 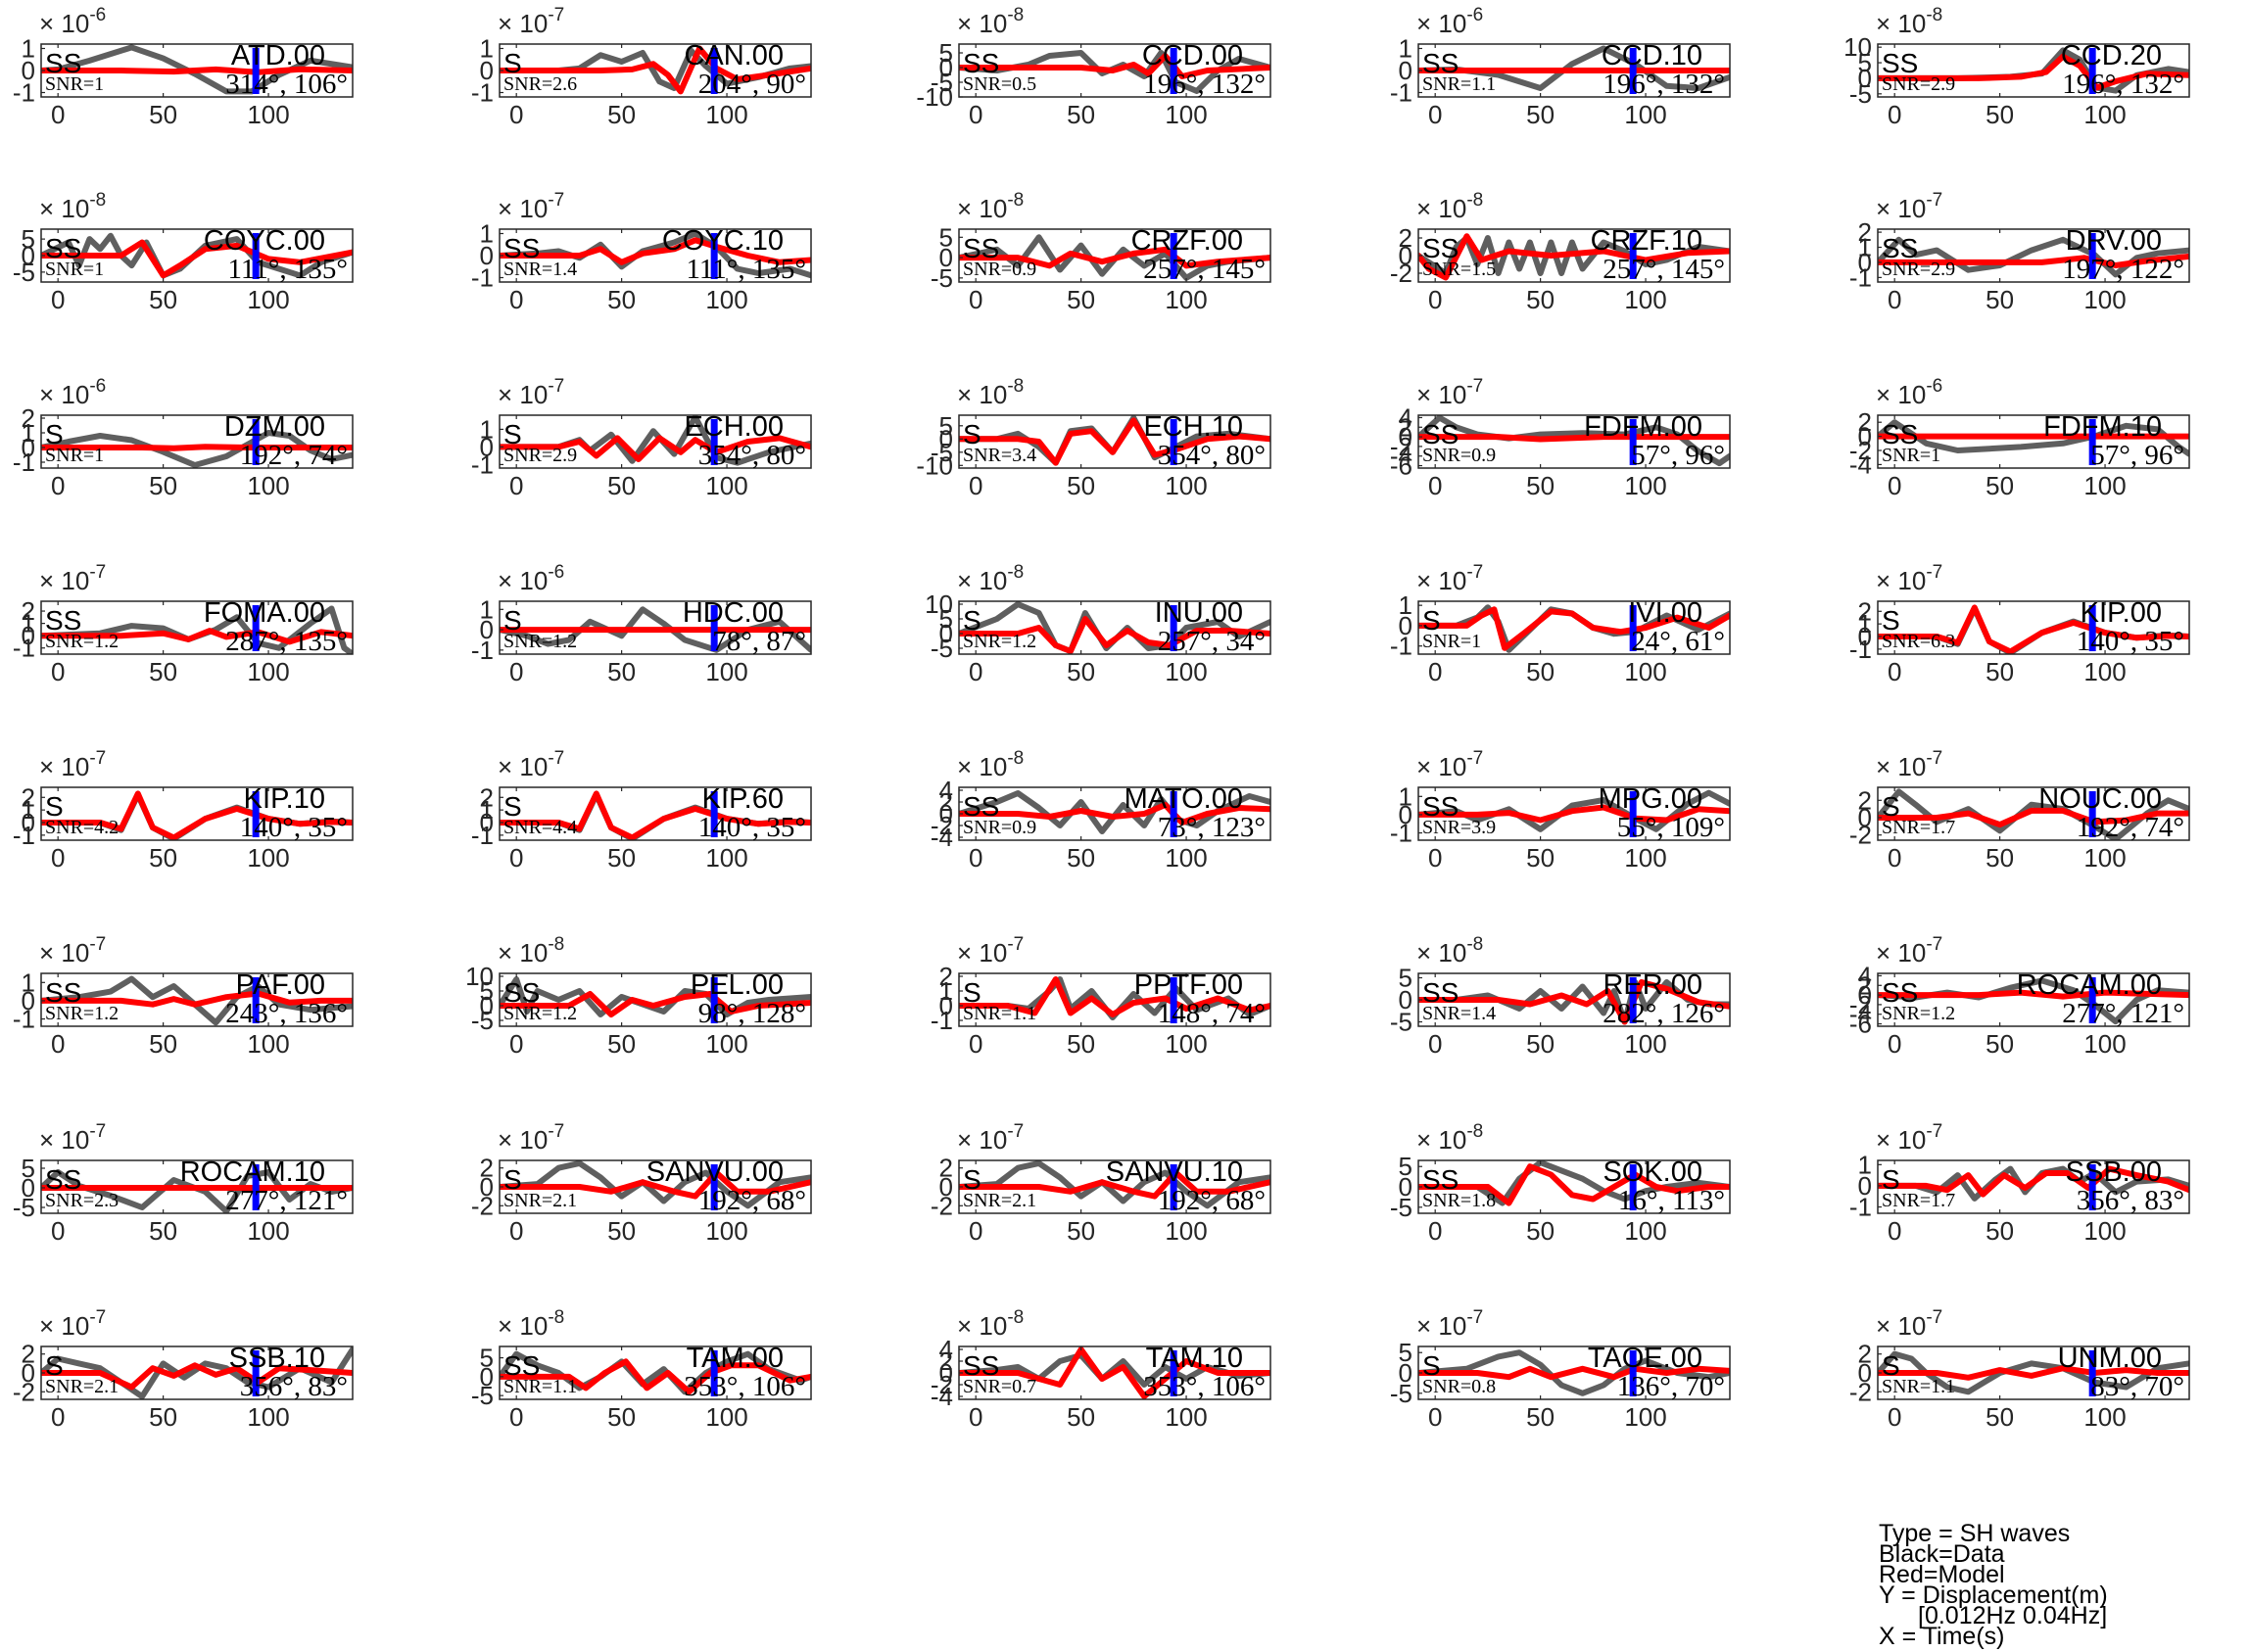 What do you see at coordinates (294, 455) in the screenshot?
I see `azimuth-label: 192°, 74°` at bounding box center [294, 455].